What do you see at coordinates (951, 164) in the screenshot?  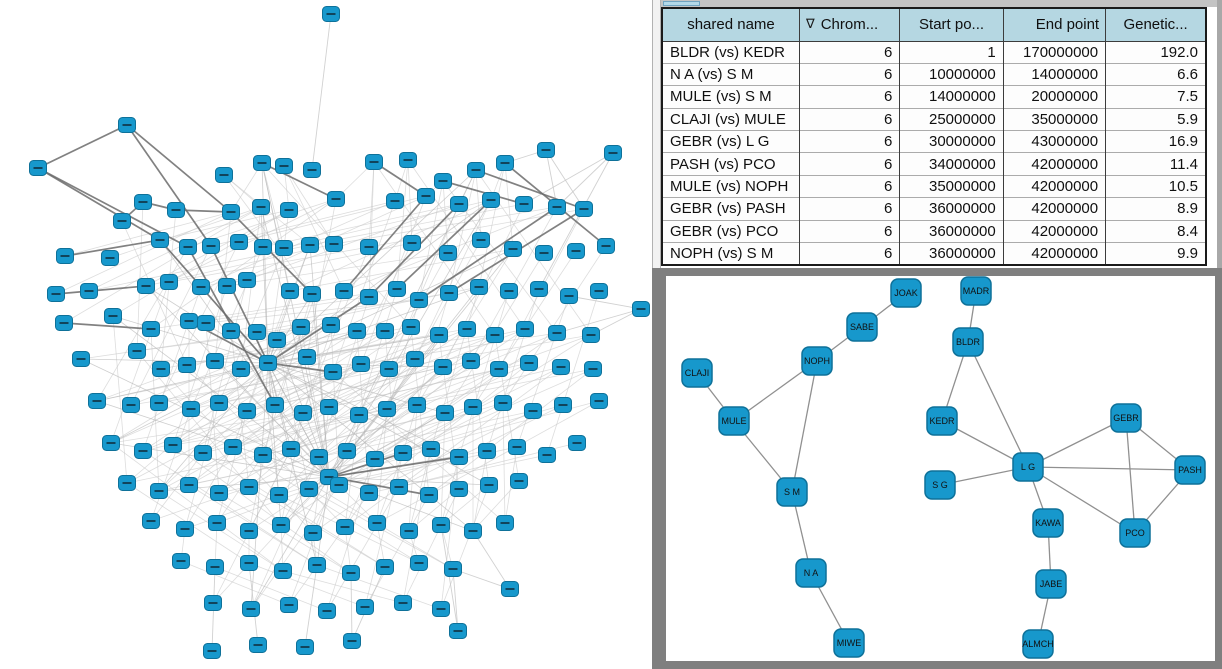 I see `table-cell: 34000000` at bounding box center [951, 164].